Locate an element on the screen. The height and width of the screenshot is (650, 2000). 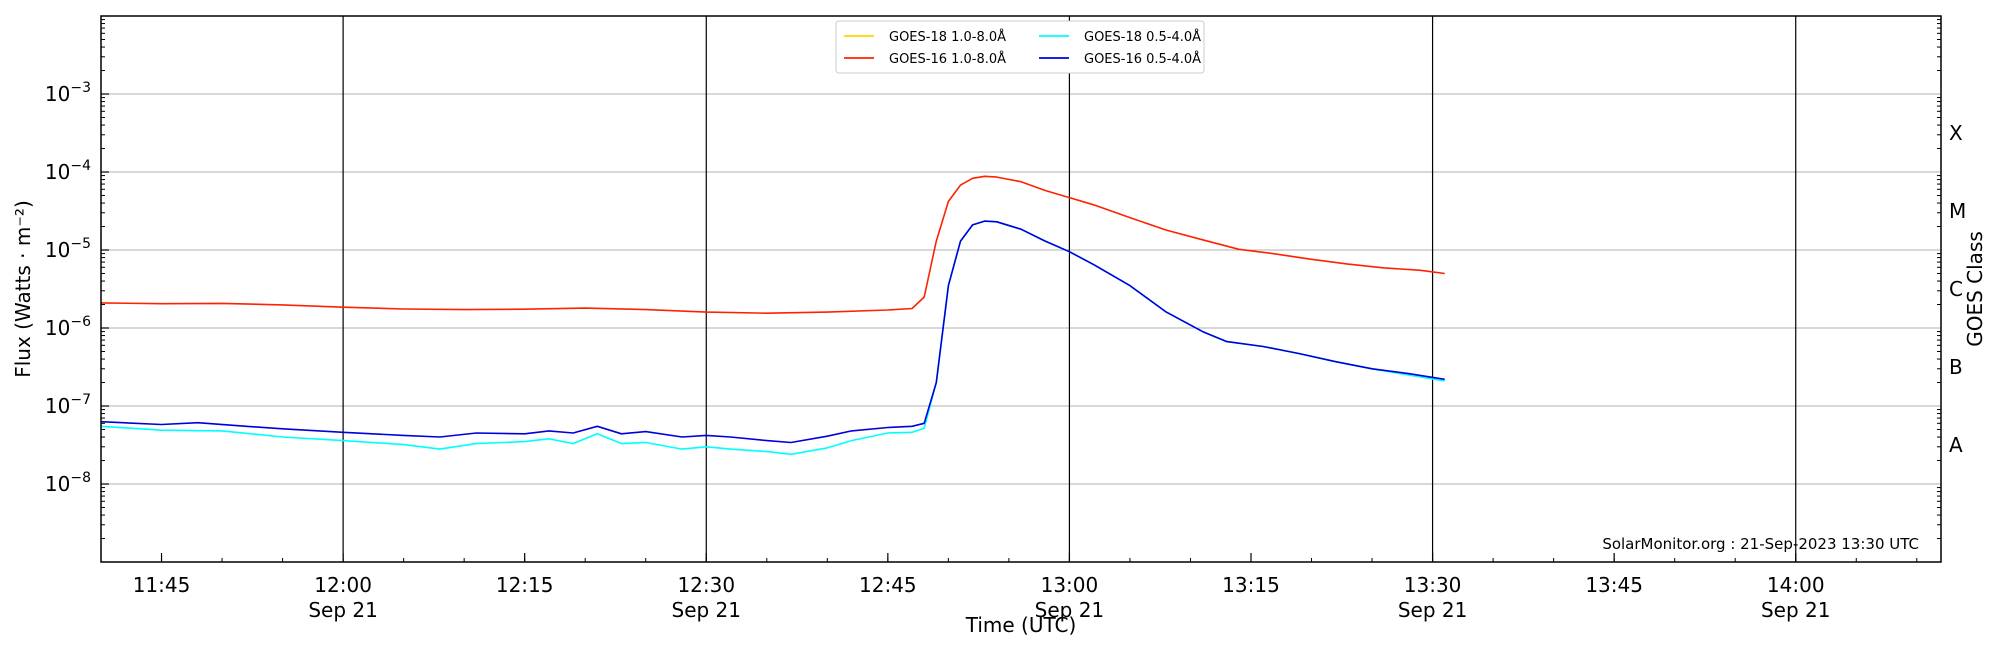
legend-label-goes-18-0-5-4-0: GOES-18 0.5-4.0Å is located at coordinates (1142, 37).